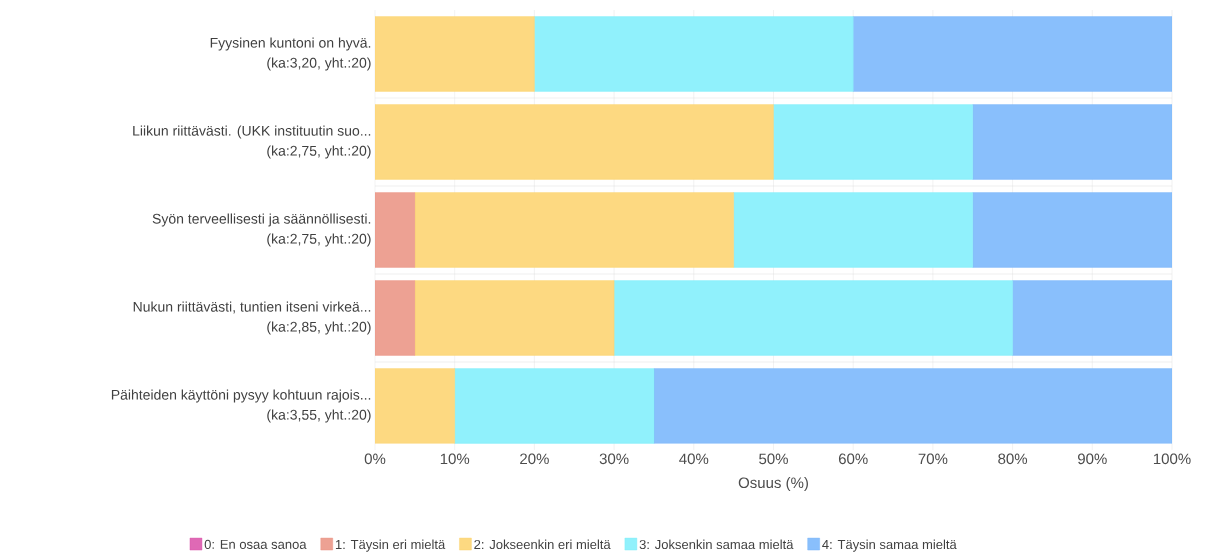 Image resolution: width=1212 pixels, height=559 pixels. I want to click on legend-label: 3: Joksenkin samaa mieltä, so click(716, 544).